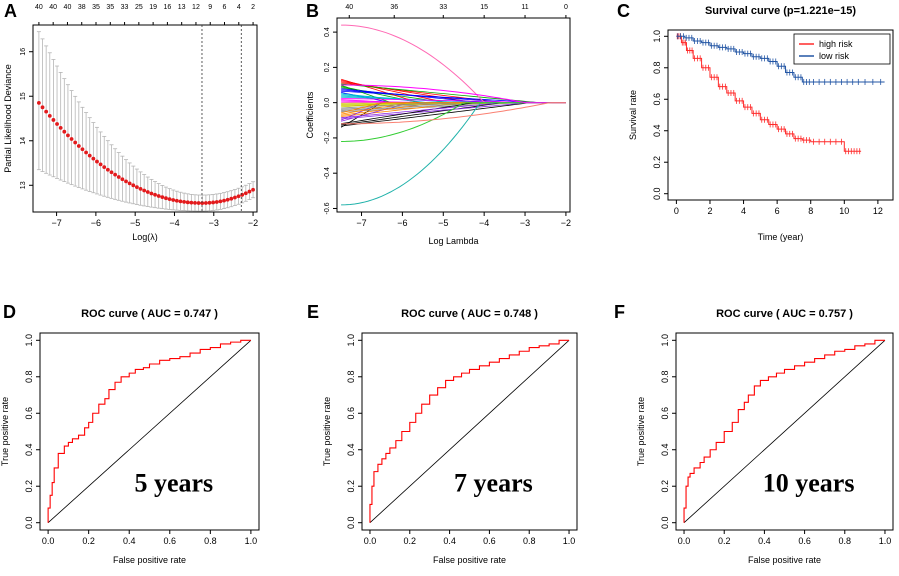  Describe the element at coordinates (443, 223) in the screenshot. I see `x-tick-label: −5` at that location.